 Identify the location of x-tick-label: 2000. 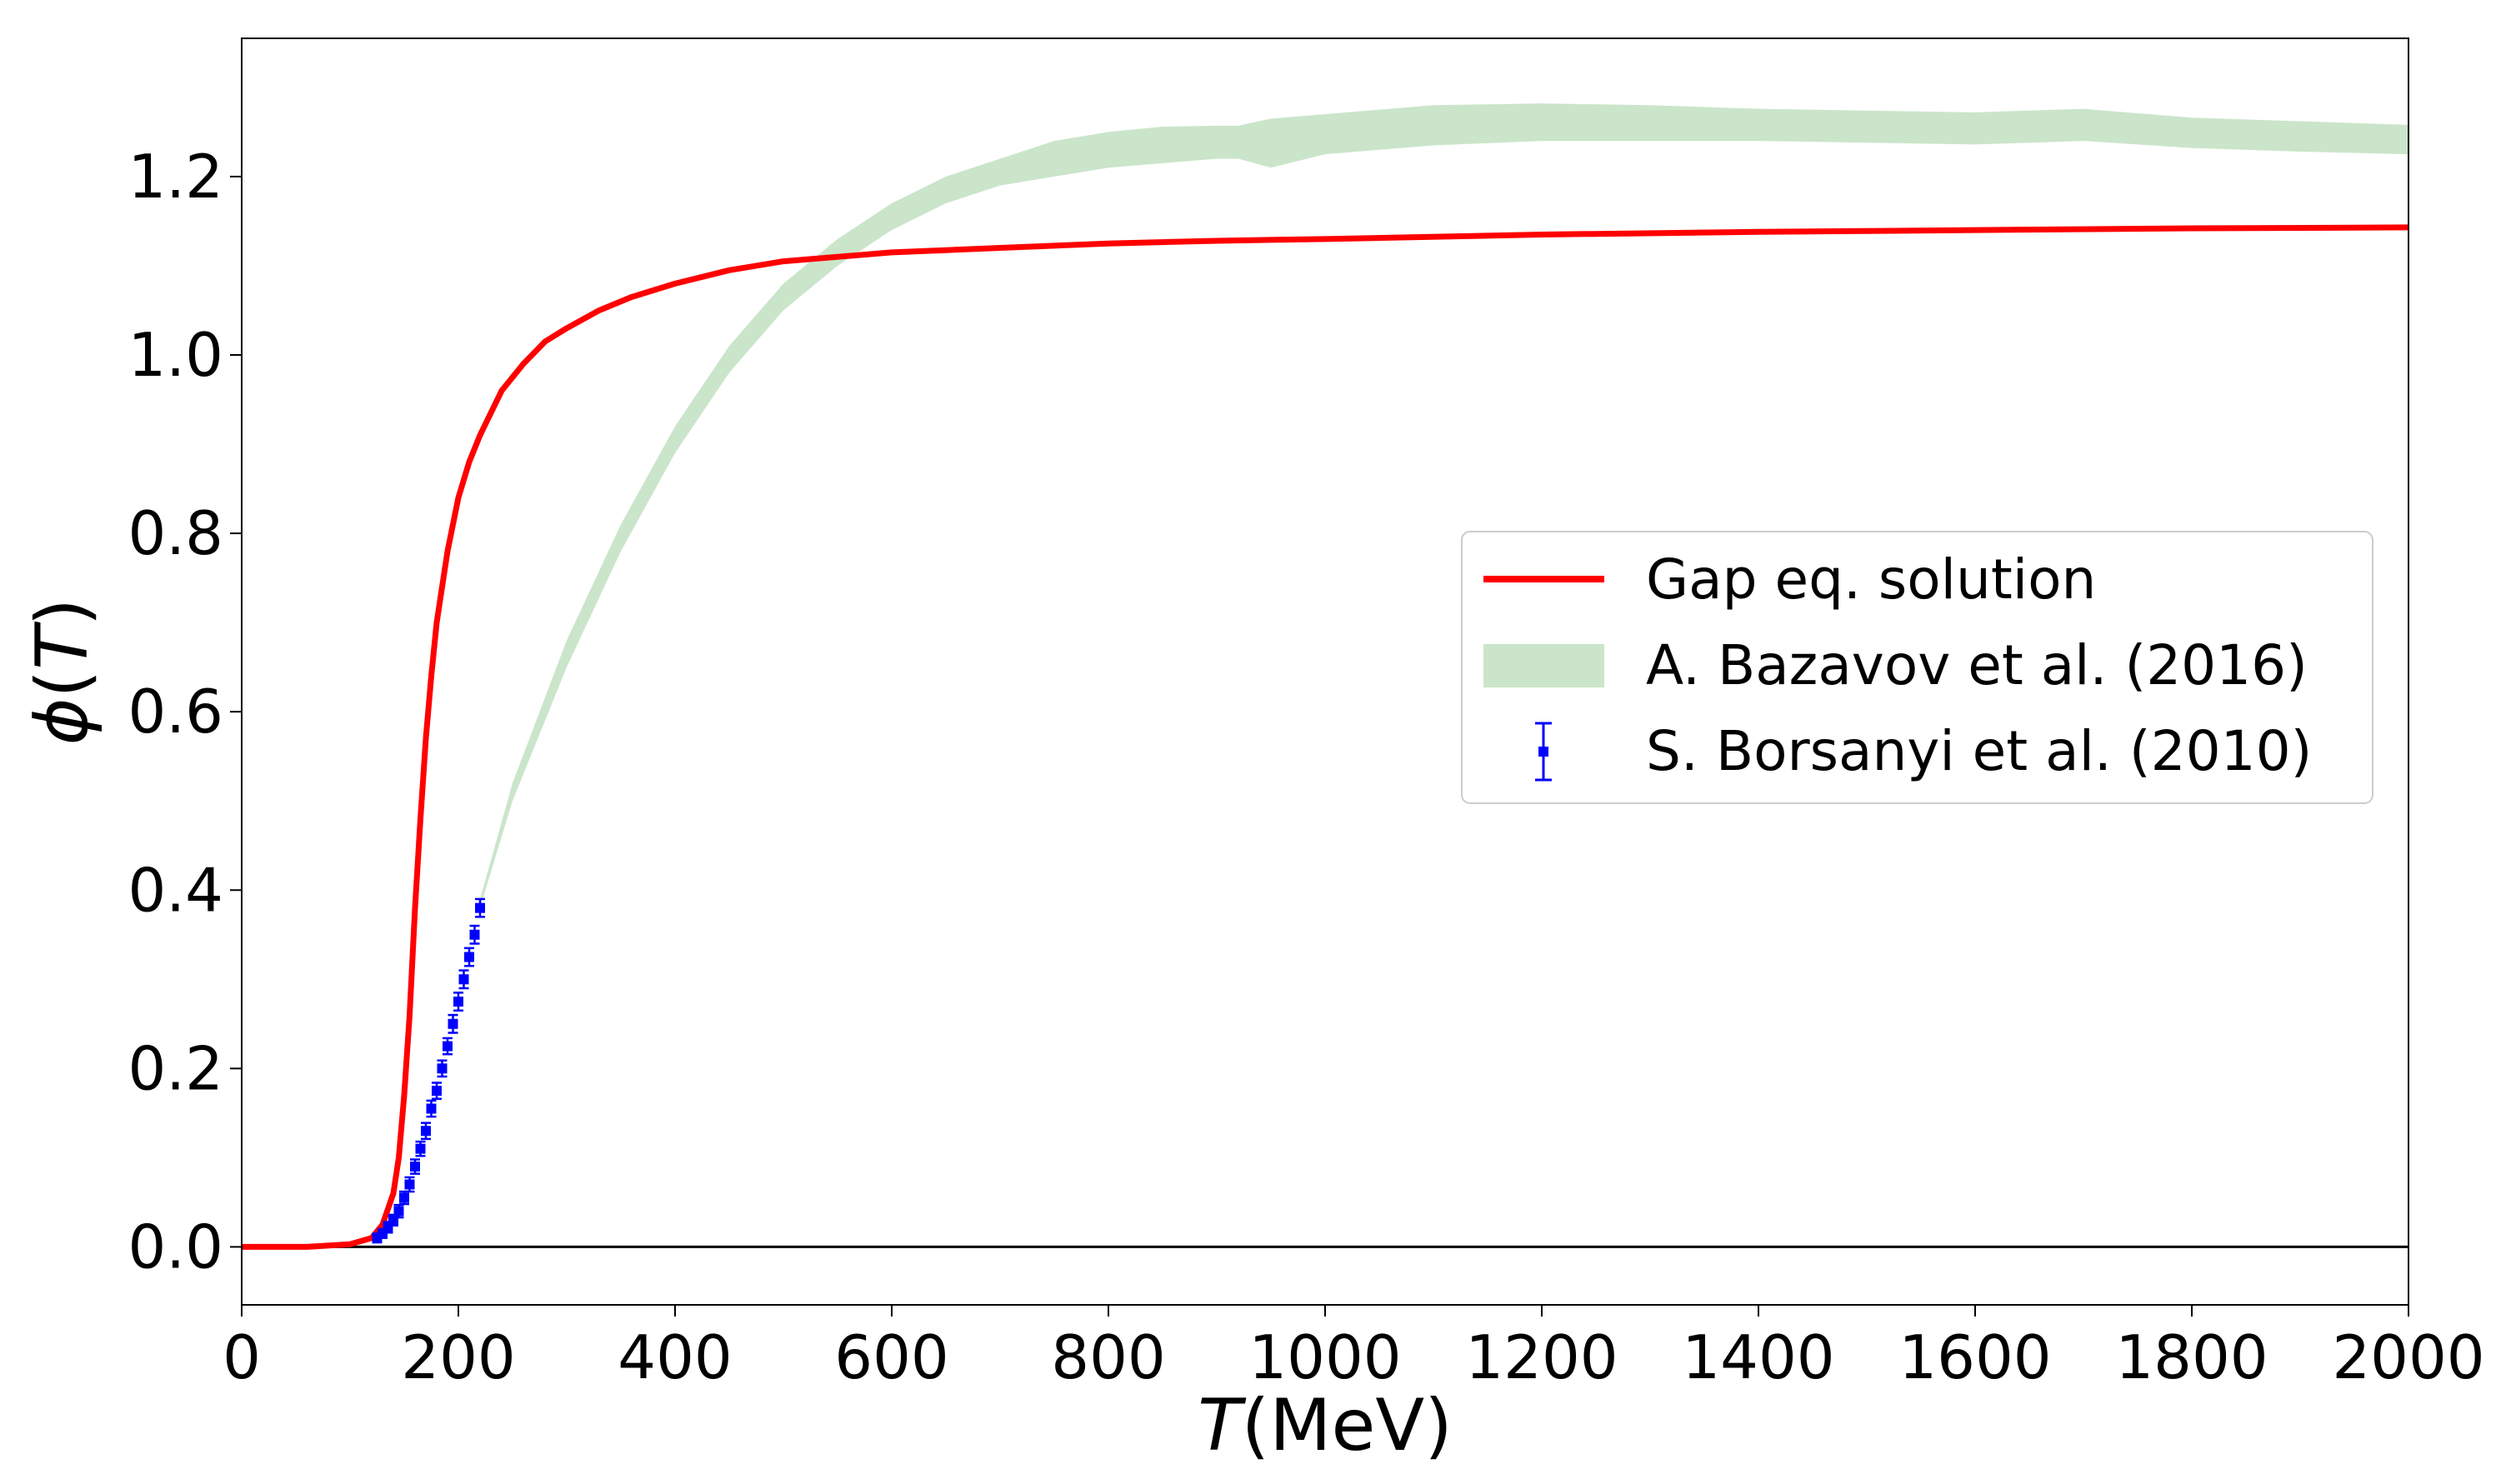
(2408, 1357).